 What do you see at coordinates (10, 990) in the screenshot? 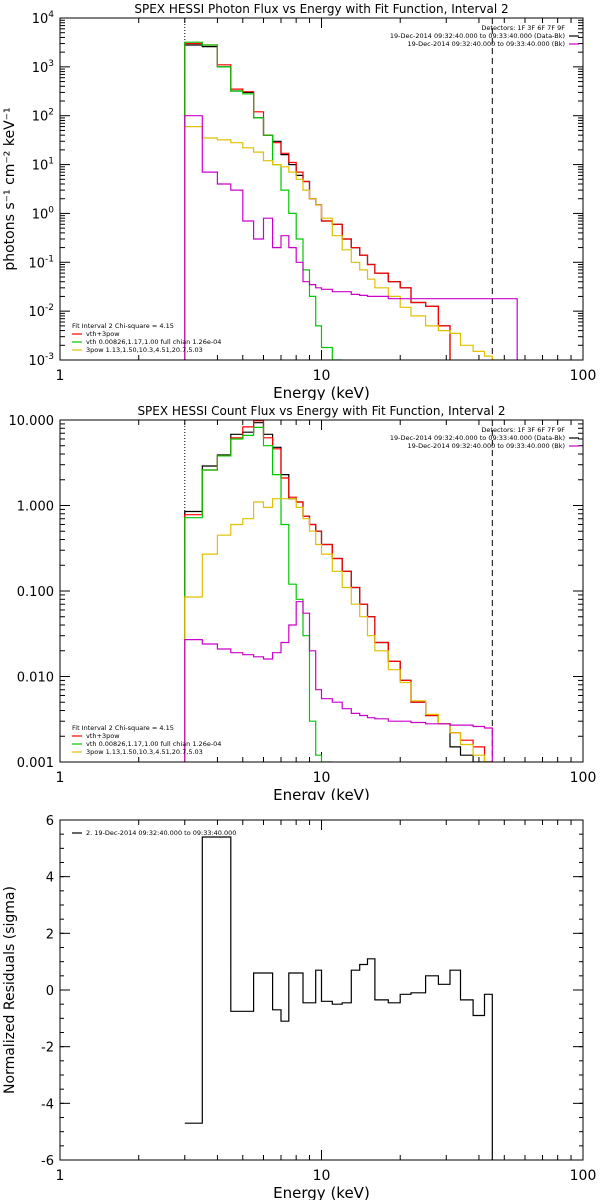
I see `y-axis-label: Normalized Residuals (sigma)` at bounding box center [10, 990].